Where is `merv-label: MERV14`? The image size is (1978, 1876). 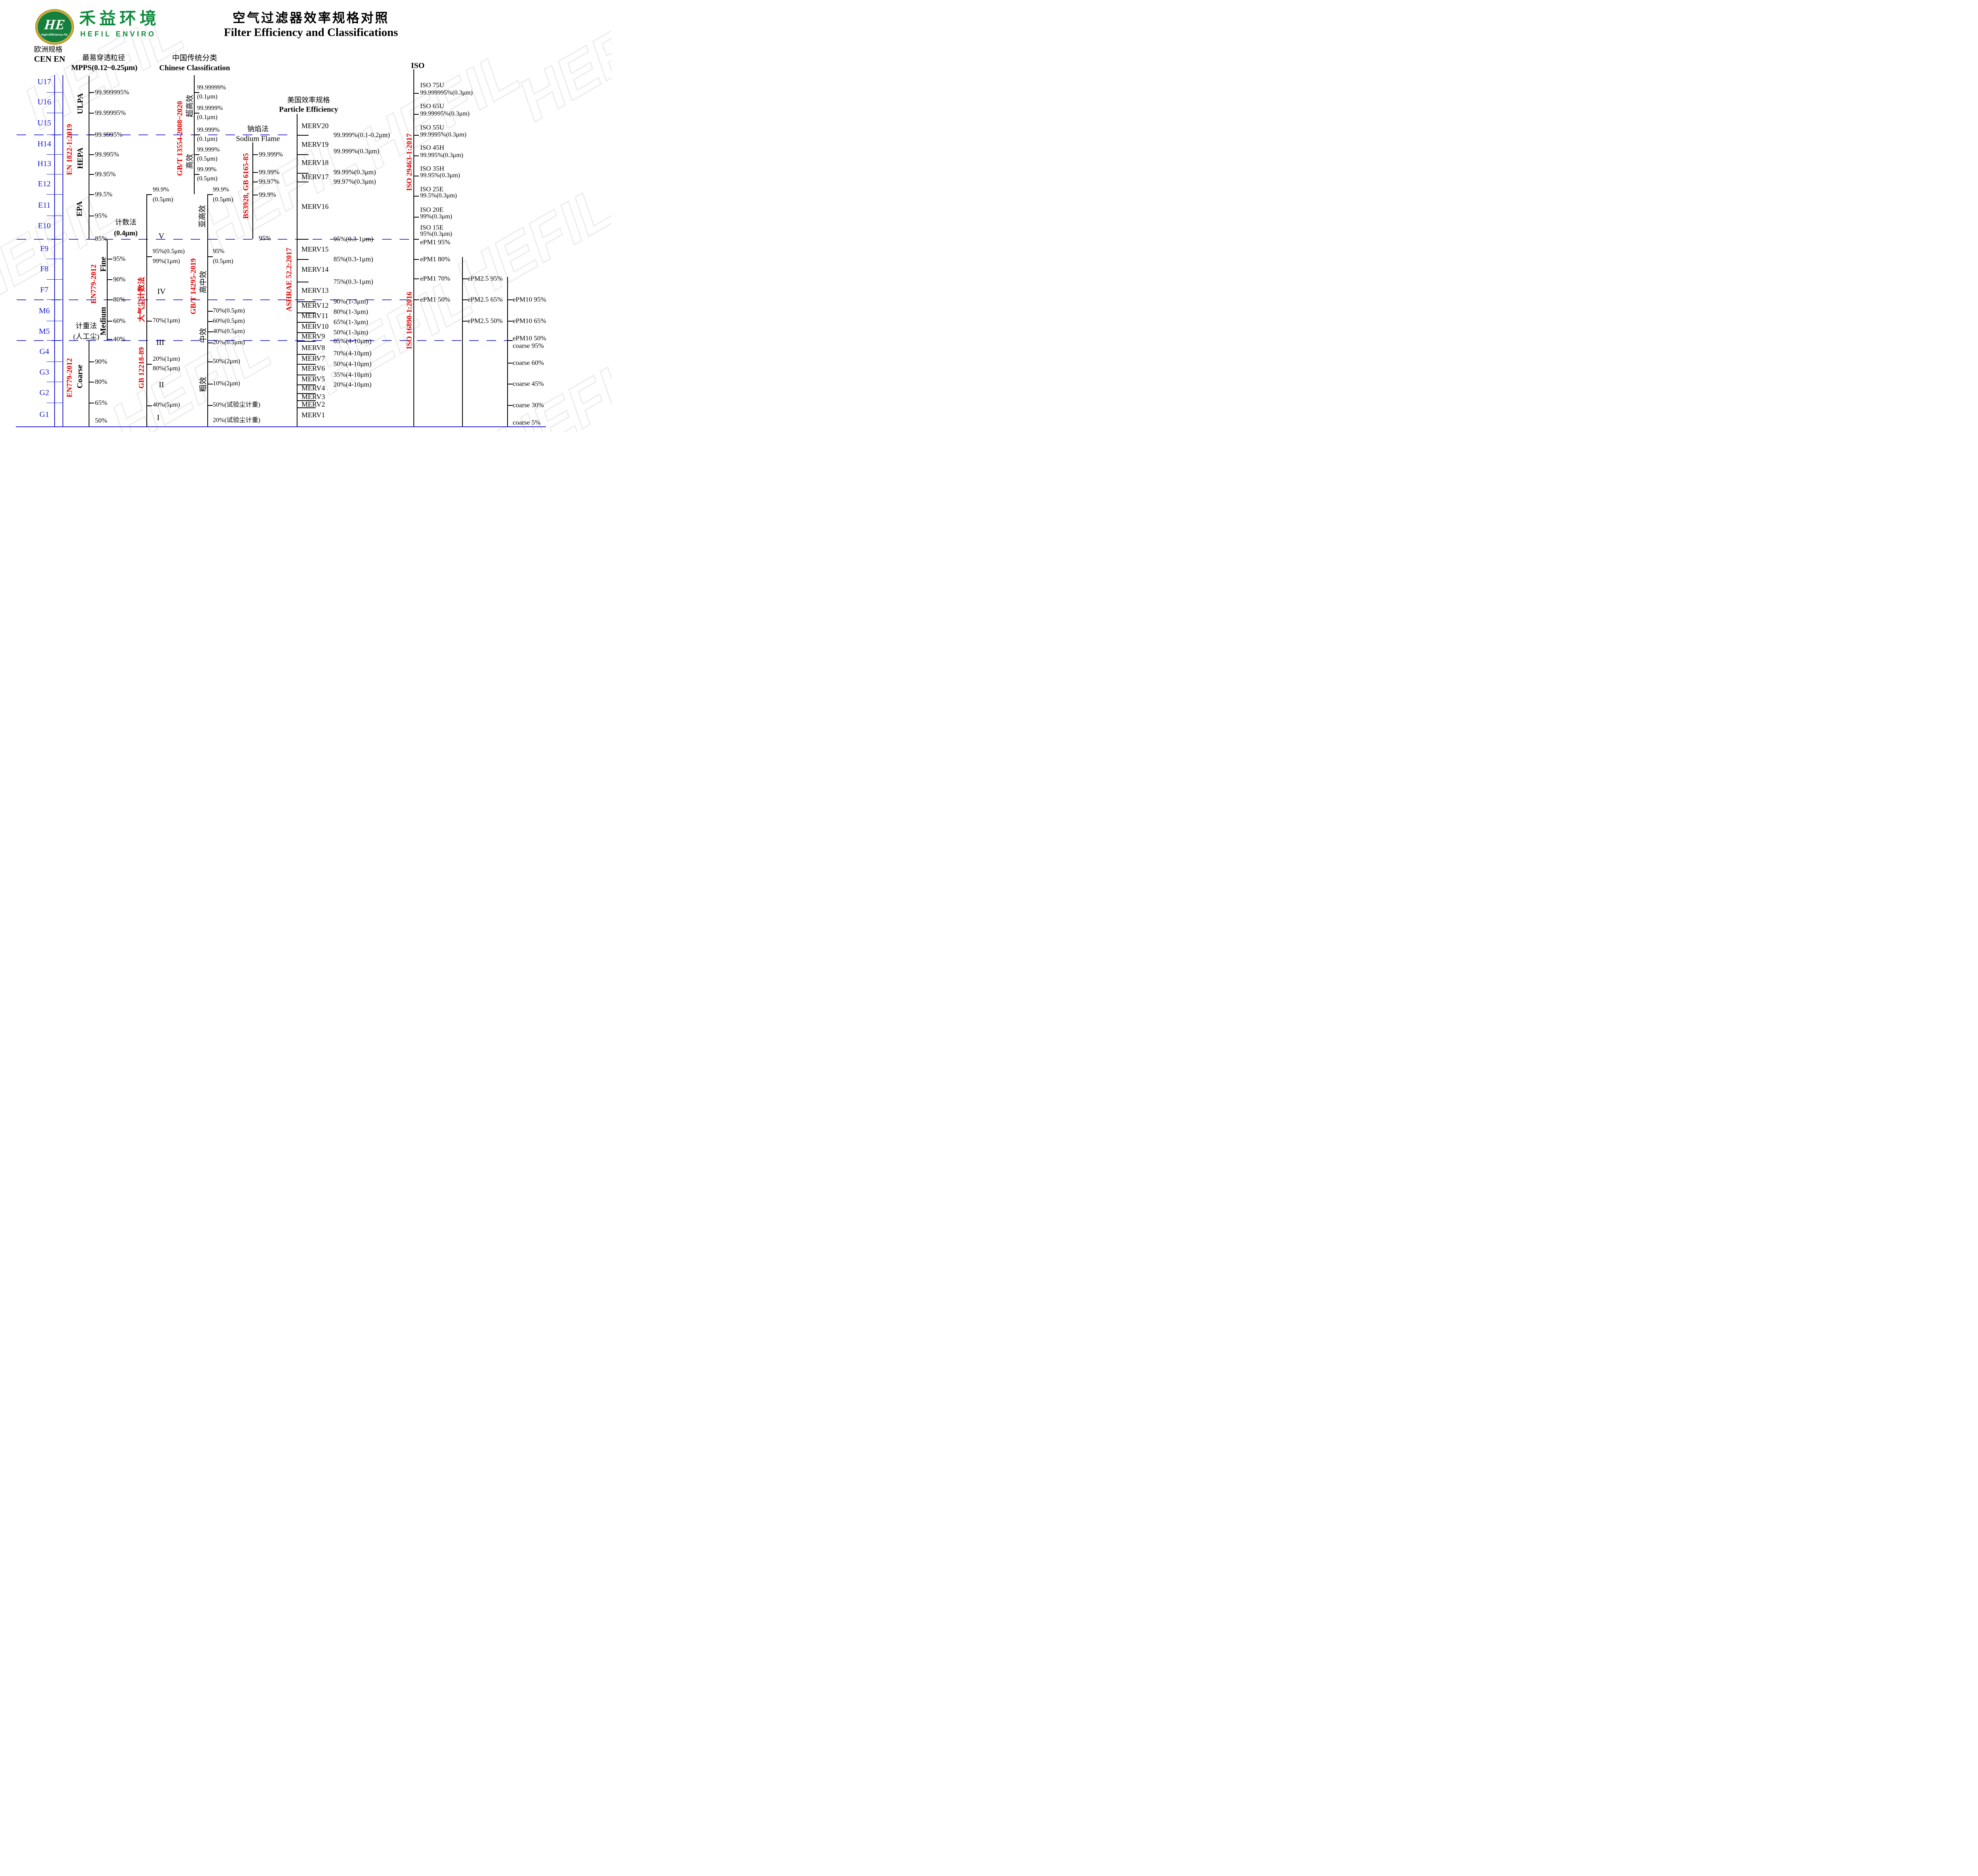
merv-label: MERV14 is located at coordinates (315, 269).